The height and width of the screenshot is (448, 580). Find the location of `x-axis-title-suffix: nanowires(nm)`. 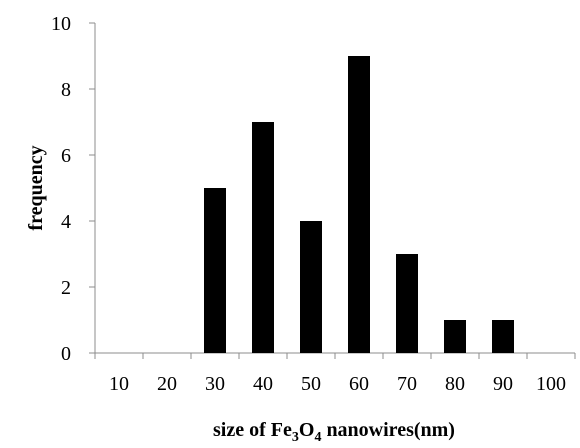

x-axis-title-suffix: nanowires(nm) is located at coordinates (388, 430).